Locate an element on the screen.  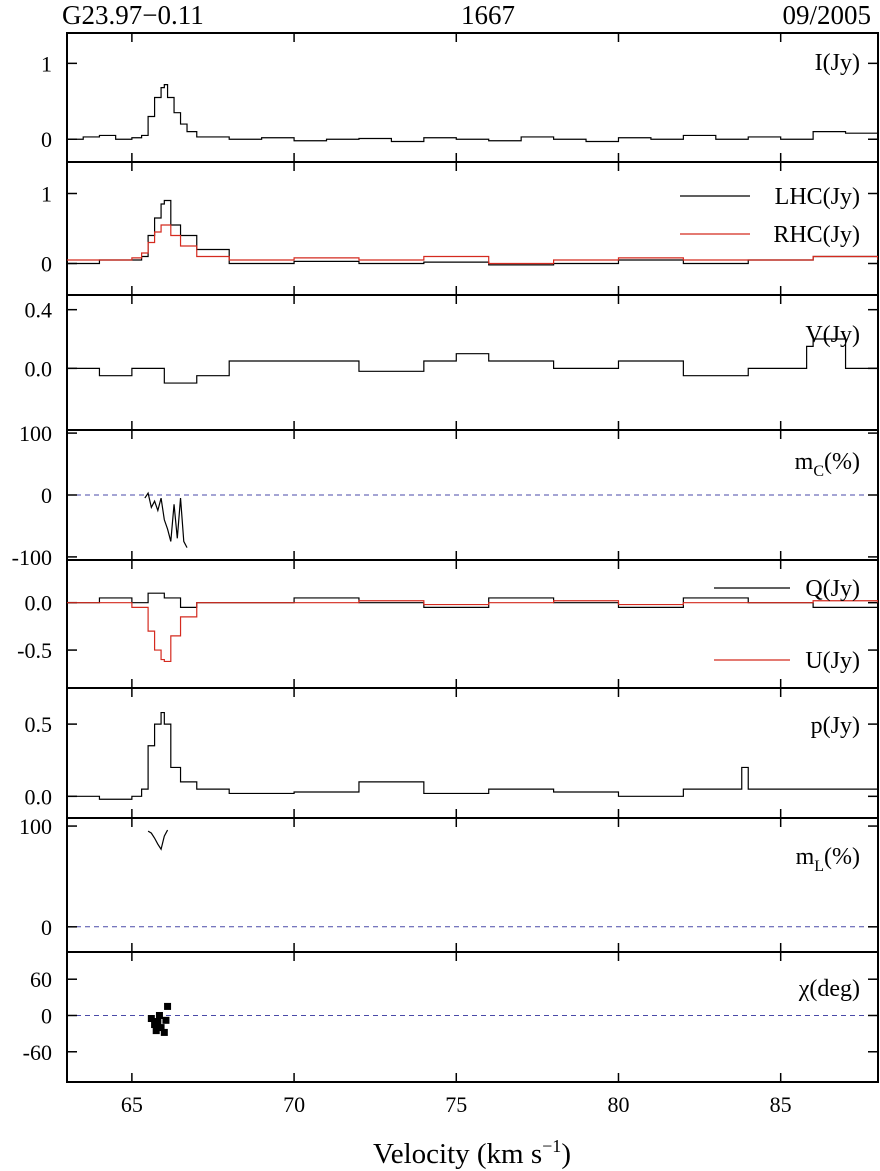
panel-label: V(Jy) is located at coordinates (832, 335).